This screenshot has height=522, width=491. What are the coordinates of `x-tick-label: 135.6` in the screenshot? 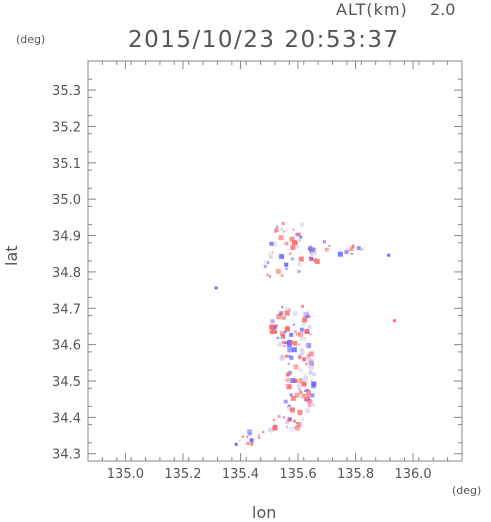 It's located at (297, 474).